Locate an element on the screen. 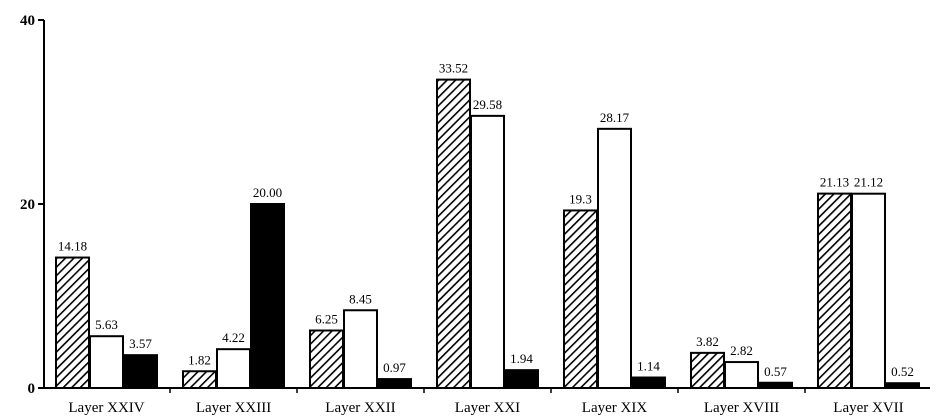 Image resolution: width=937 pixels, height=418 pixels. data-label: 0.57 is located at coordinates (775, 371).